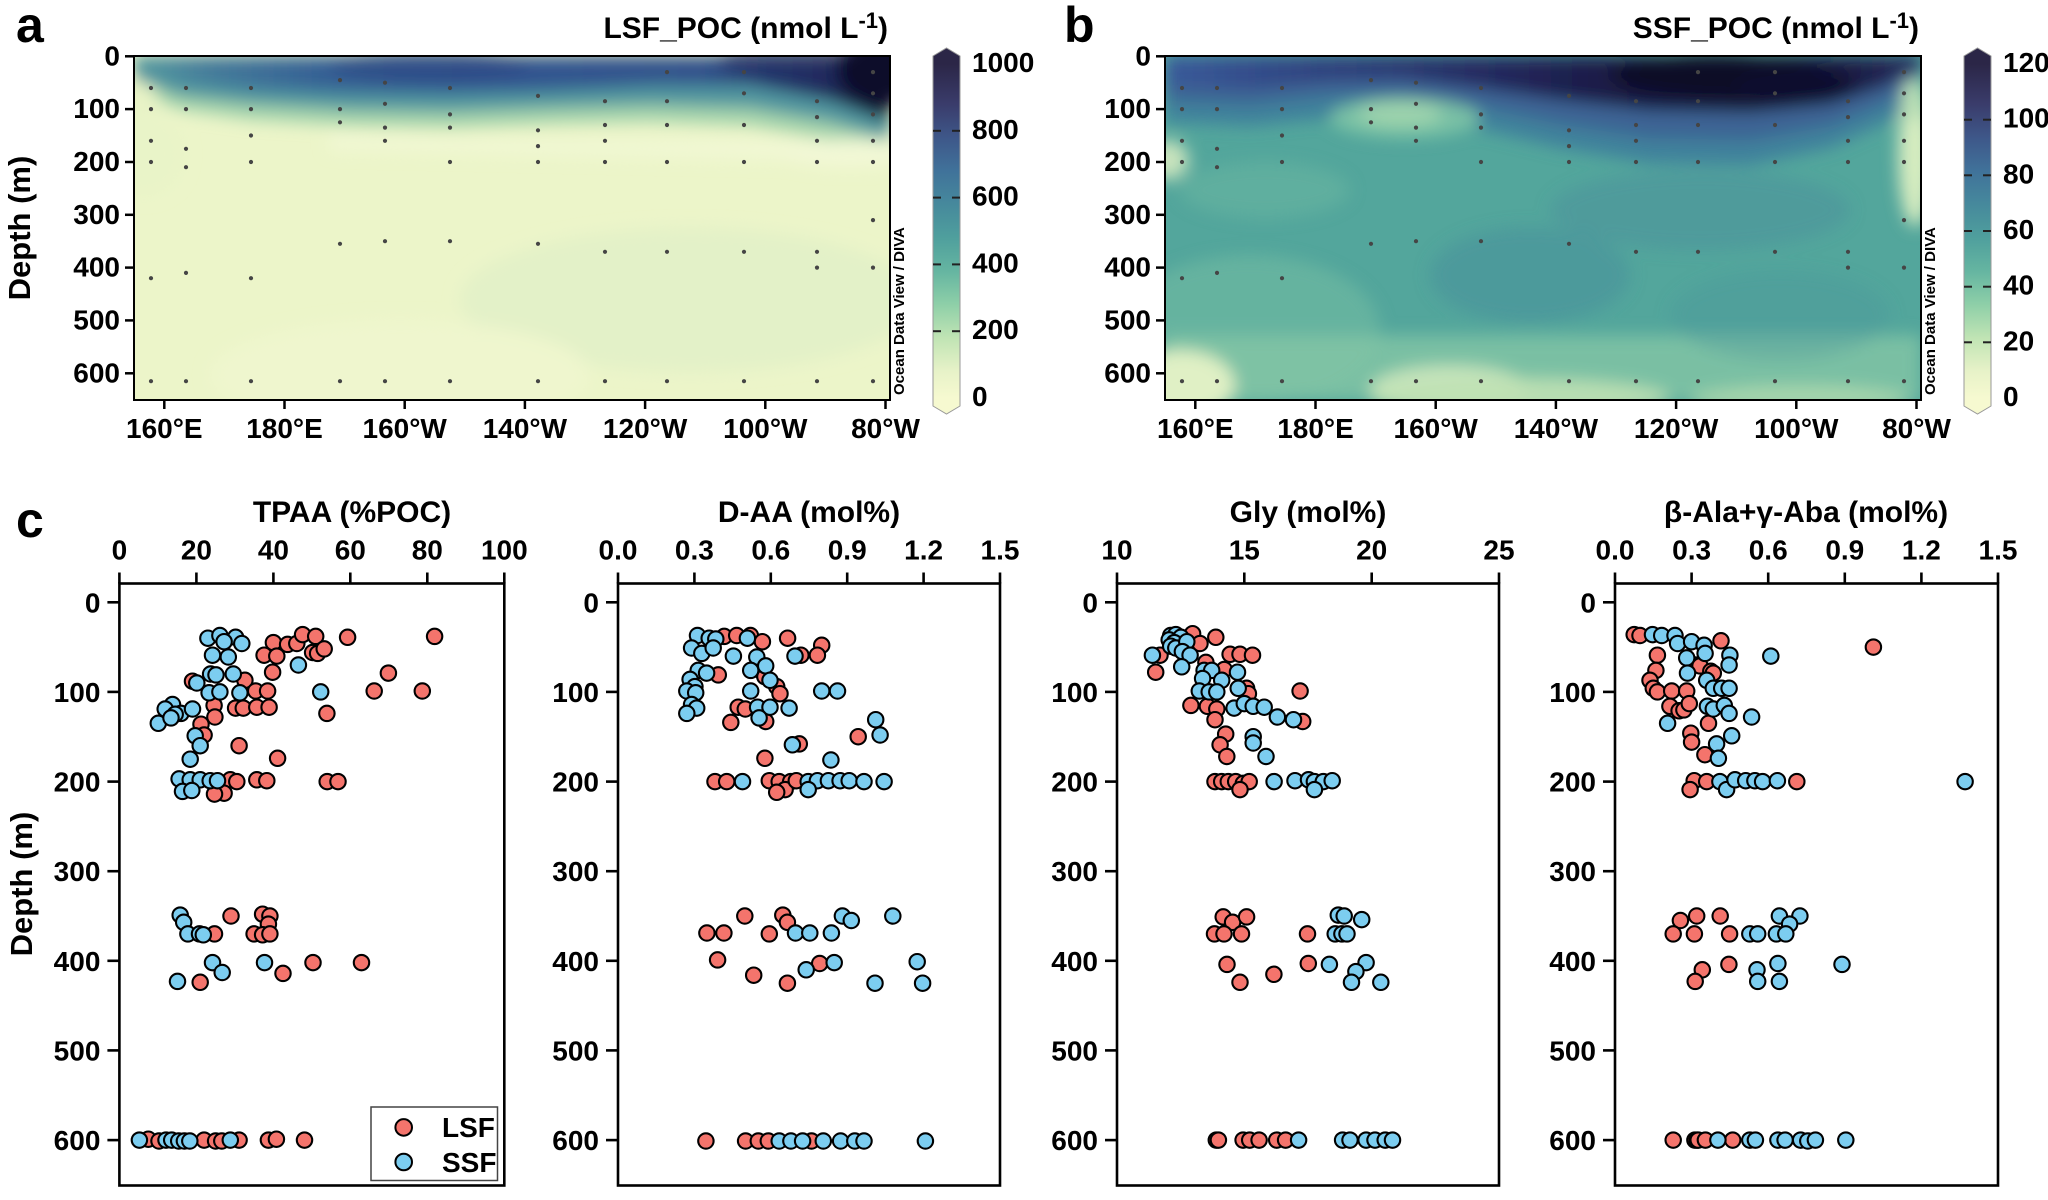 Image resolution: width=2048 pixels, height=1200 pixels. Describe the element at coordinates (1116, 550) in the screenshot. I see `svg-text: 10` at that location.